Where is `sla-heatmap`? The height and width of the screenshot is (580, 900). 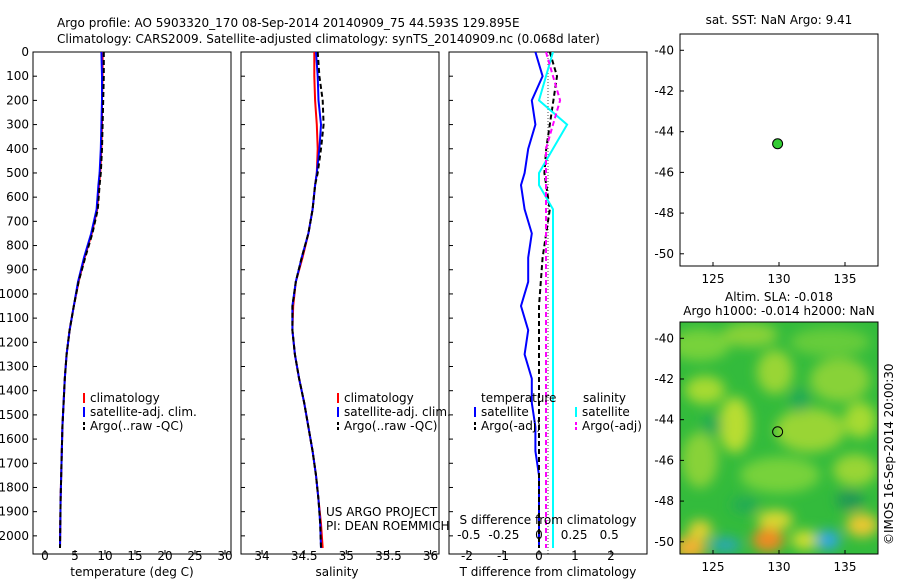
sla-heatmap is located at coordinates (779, 438).